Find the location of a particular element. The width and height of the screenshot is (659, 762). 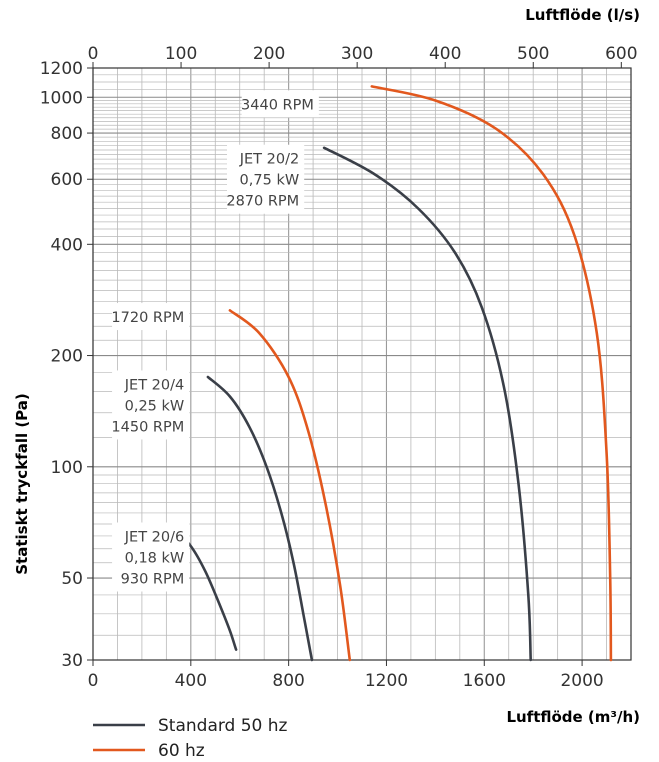

x-tick-label: 1200 is located at coordinates (386, 681).